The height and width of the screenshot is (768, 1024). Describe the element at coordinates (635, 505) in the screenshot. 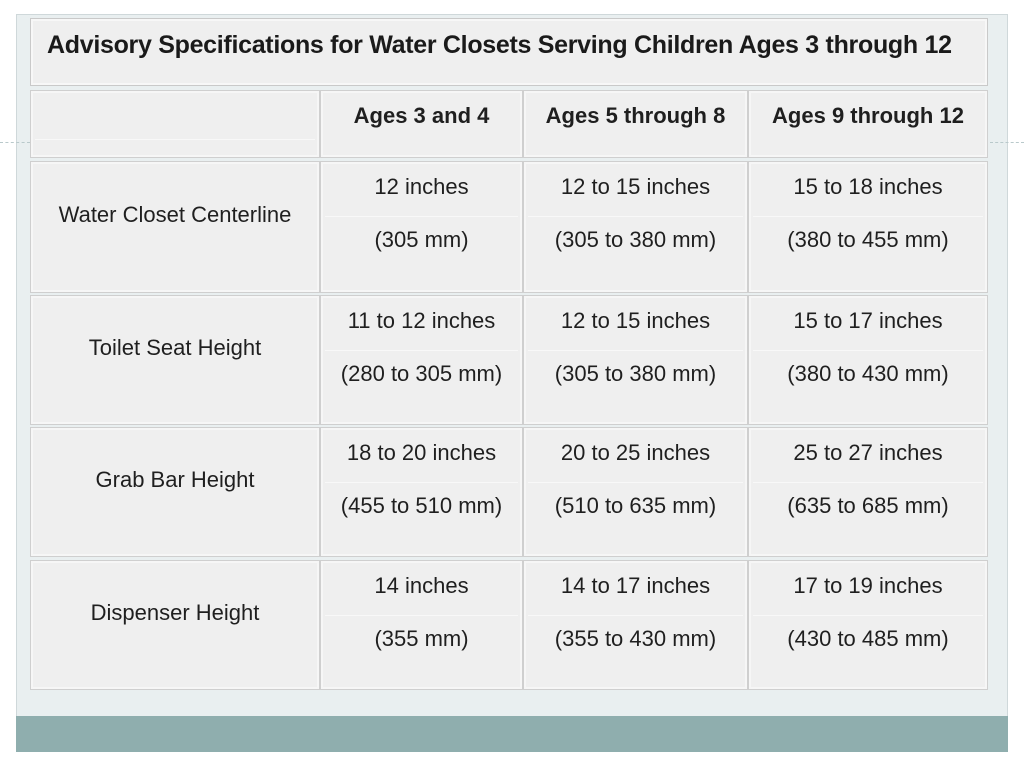

I see `value-mm: (510 to 635 mm)` at that location.